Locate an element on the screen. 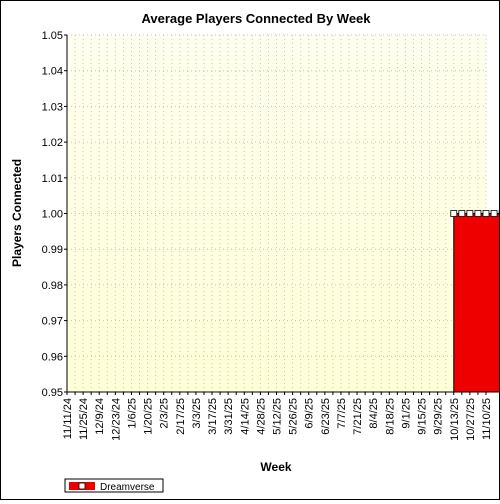  y-axis-label: Players Connected is located at coordinates (17, 213).